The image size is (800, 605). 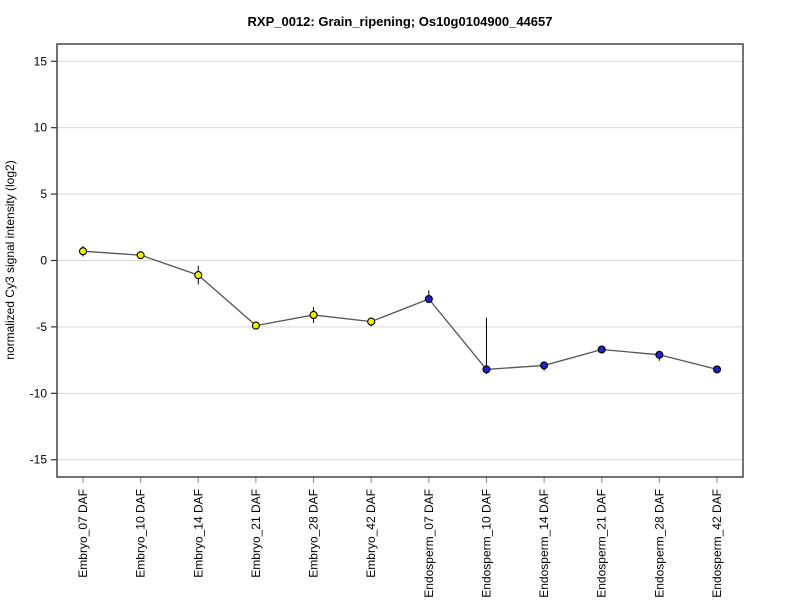 What do you see at coordinates (10, 259) in the screenshot?
I see `y-axis-label: normalized Cy3 signal intensity (log2)` at bounding box center [10, 259].